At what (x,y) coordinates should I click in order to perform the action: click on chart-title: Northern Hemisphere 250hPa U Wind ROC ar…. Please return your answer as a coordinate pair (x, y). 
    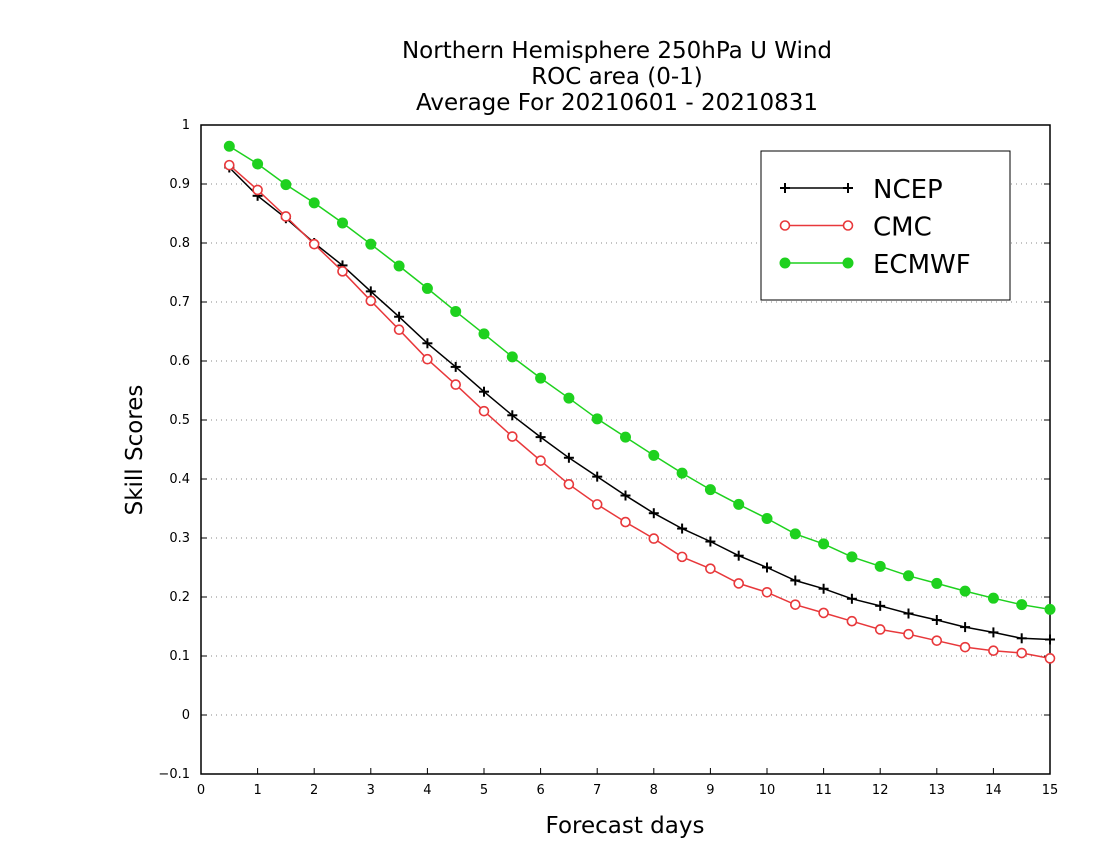
    Looking at the image, I should click on (617, 77).